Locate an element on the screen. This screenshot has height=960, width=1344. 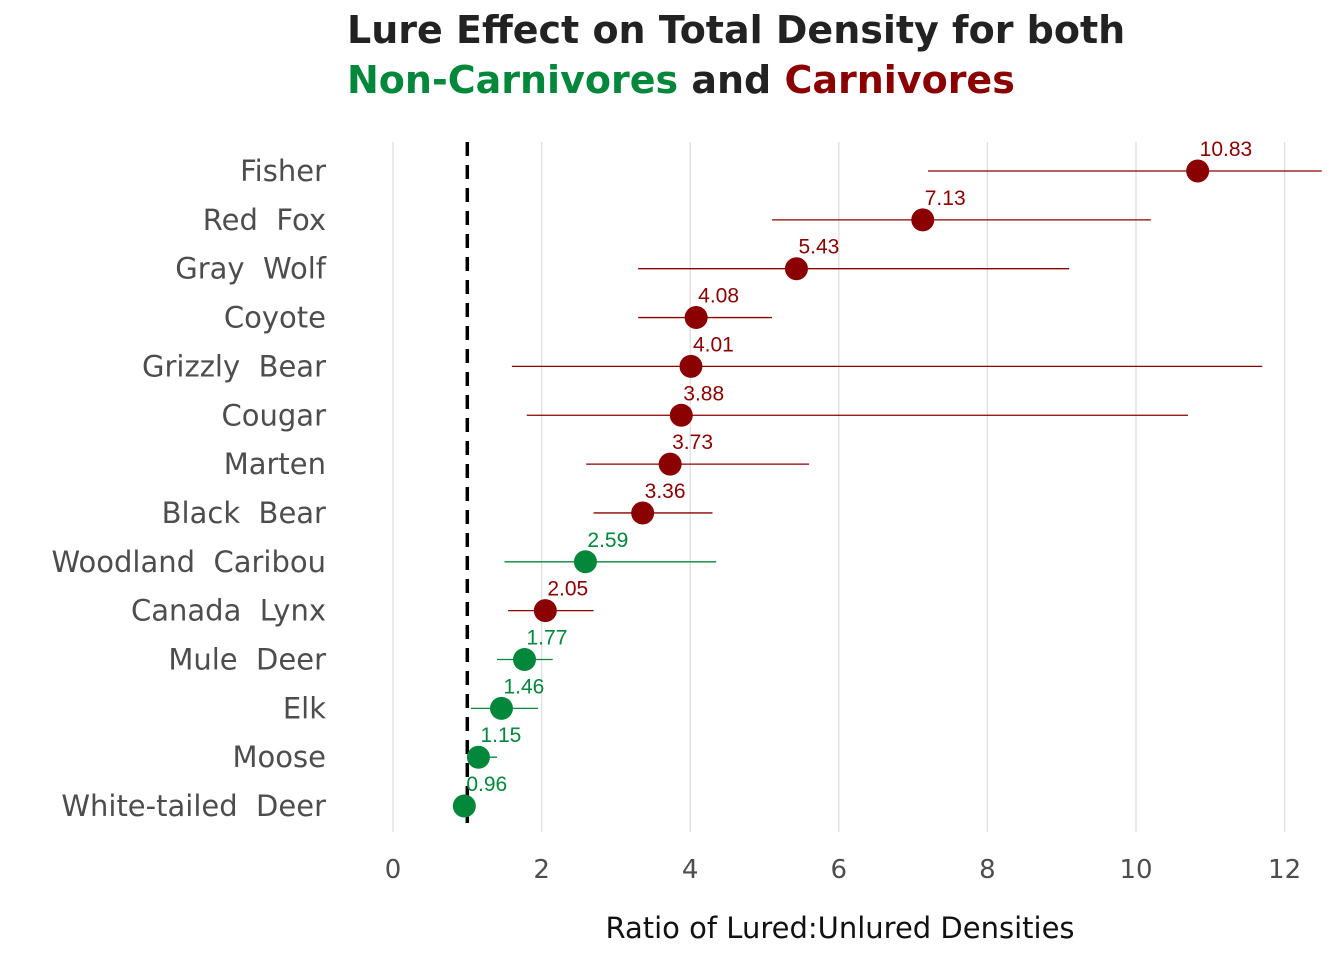
x-axis-label: Ratio of Lured:Unlured Densities is located at coordinates (839, 928).